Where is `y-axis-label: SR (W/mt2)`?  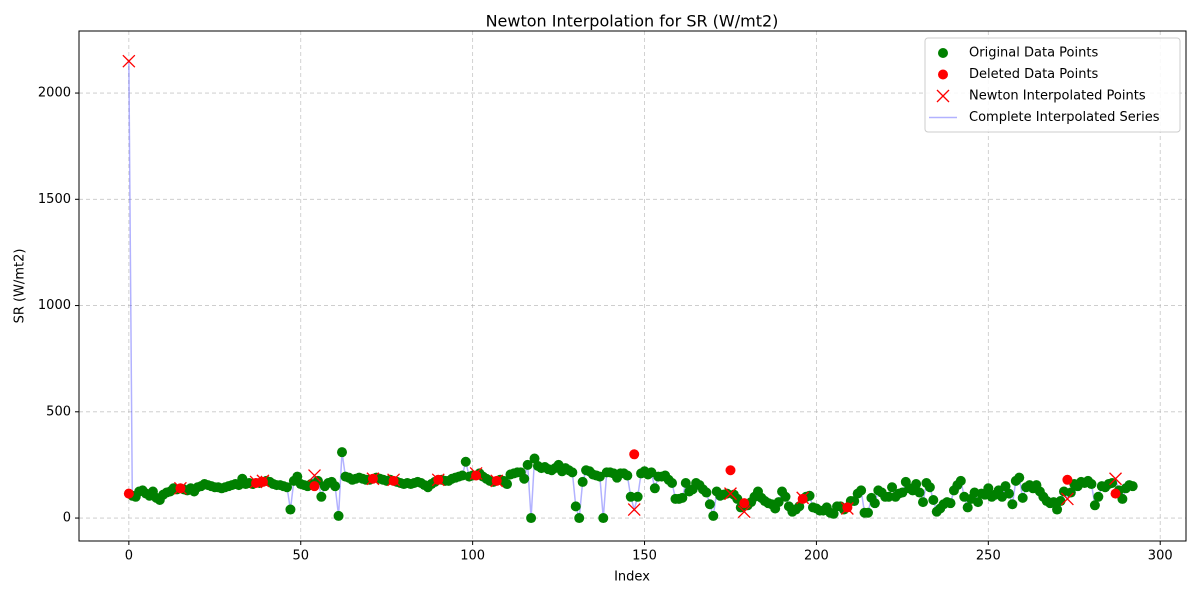 y-axis-label: SR (W/mt2) is located at coordinates (20, 286).